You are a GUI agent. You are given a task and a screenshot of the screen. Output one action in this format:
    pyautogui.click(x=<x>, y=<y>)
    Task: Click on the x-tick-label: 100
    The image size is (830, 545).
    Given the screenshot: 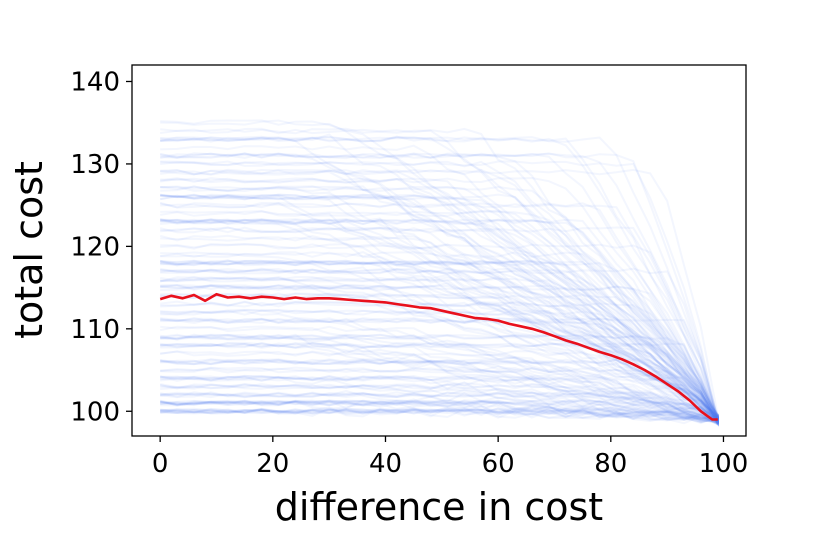 What is the action you would take?
    pyautogui.click(x=724, y=464)
    